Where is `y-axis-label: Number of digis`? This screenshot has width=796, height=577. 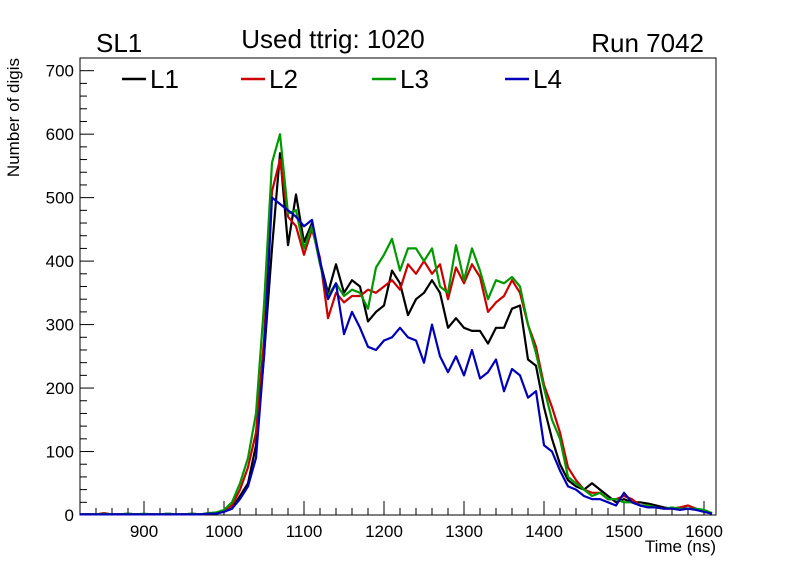
y-axis-label: Number of digis is located at coordinates (13, 117).